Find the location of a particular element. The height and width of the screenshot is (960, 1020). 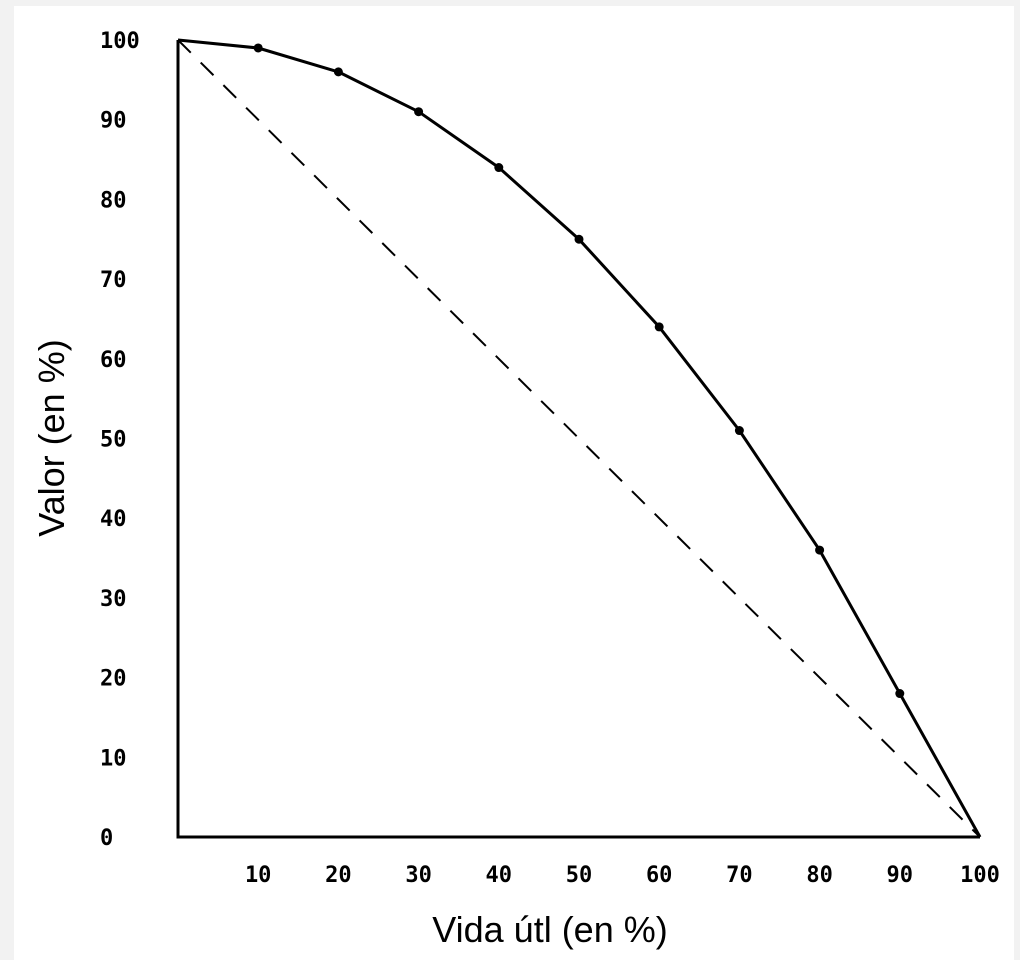

x-axis-title: Vida útl (en %) is located at coordinates (549, 929).